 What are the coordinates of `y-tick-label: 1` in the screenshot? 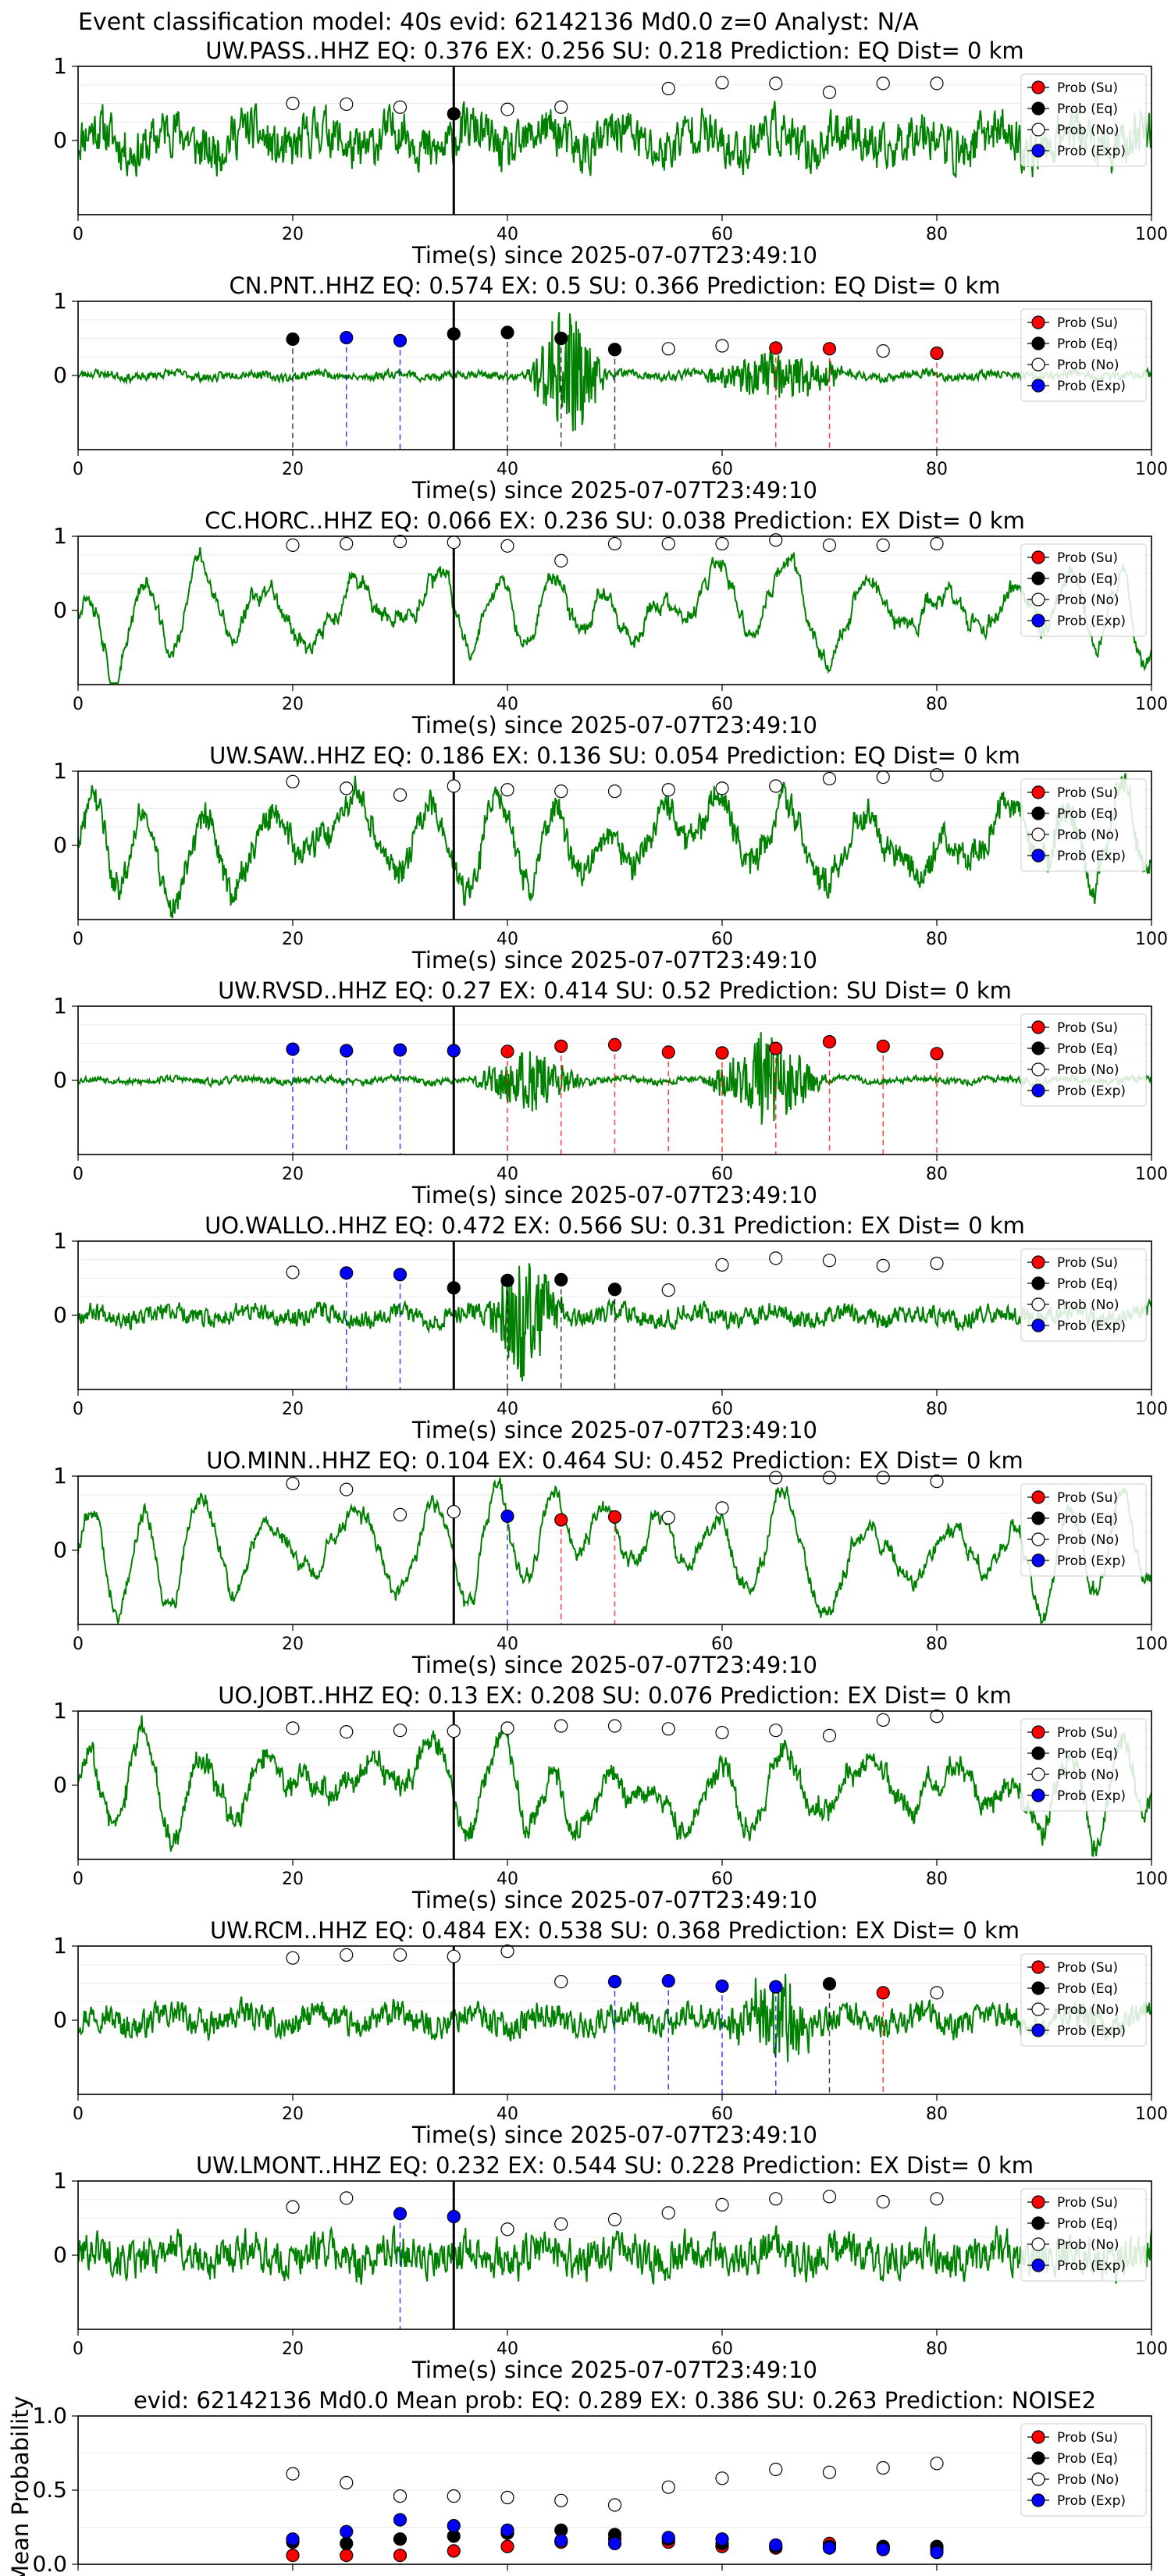 It's located at (60, 1241).